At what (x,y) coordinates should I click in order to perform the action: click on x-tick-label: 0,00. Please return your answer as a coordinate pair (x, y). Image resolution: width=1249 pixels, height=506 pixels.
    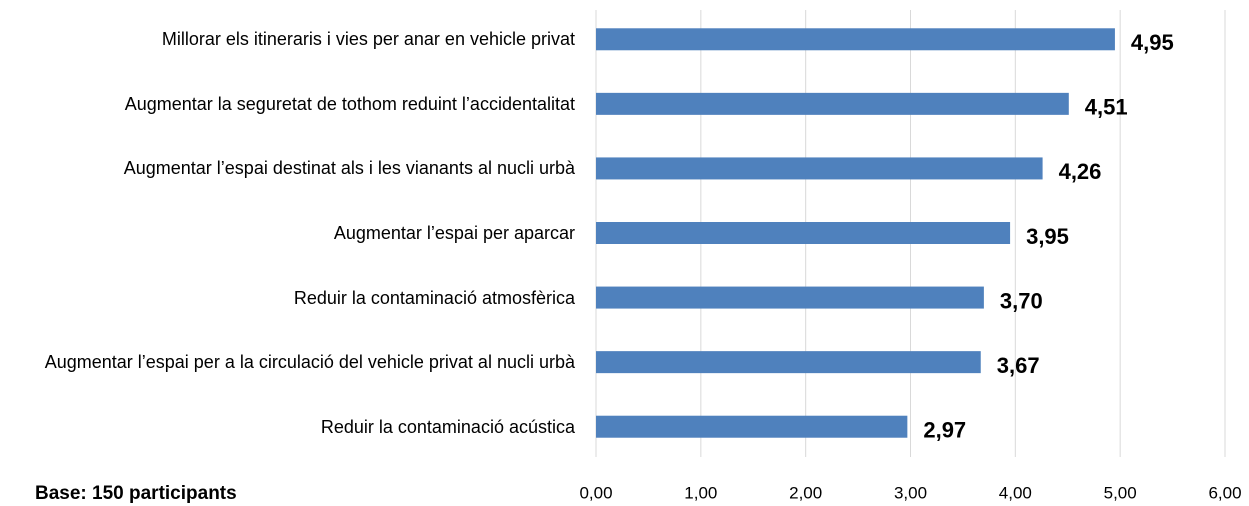
    Looking at the image, I should click on (595, 492).